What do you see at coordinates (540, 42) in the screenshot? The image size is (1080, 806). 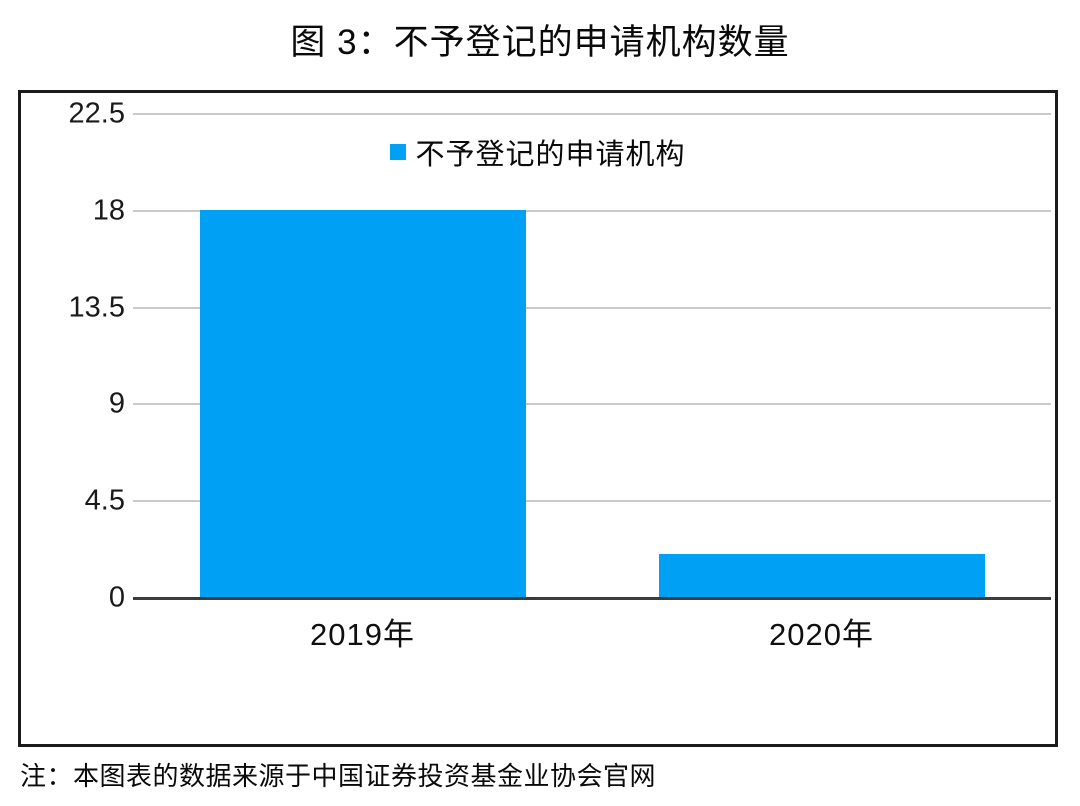 I see `chart-title: 图 3：不予登记的申请机构数量` at bounding box center [540, 42].